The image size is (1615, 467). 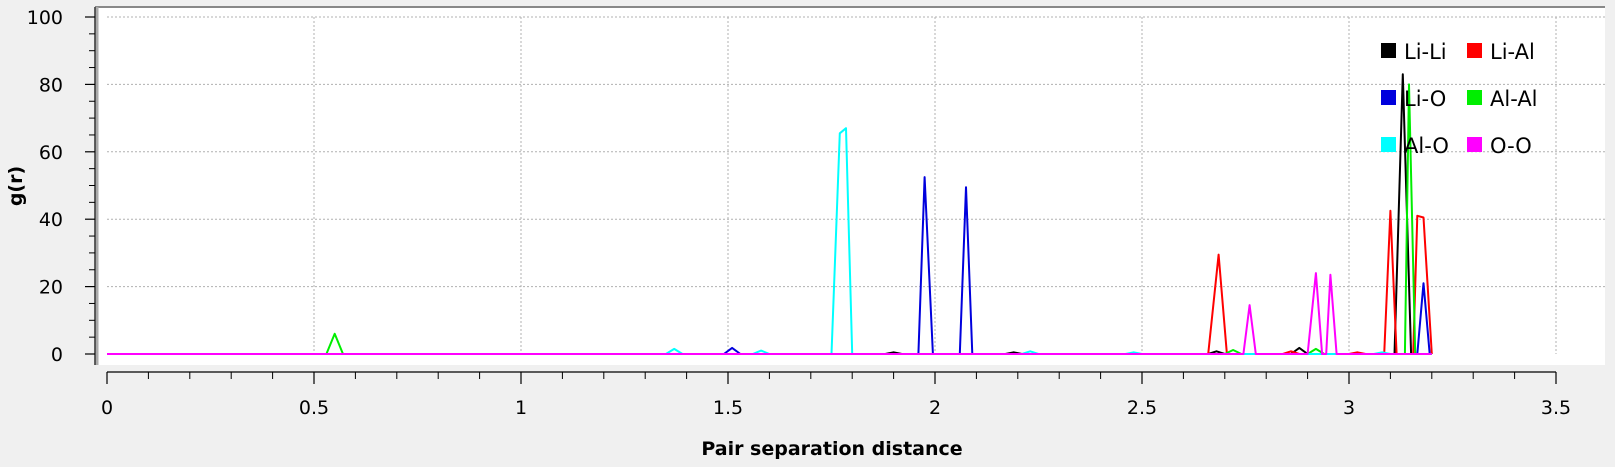 I want to click on x-tick-label: 2.5, so click(x=1142, y=408).